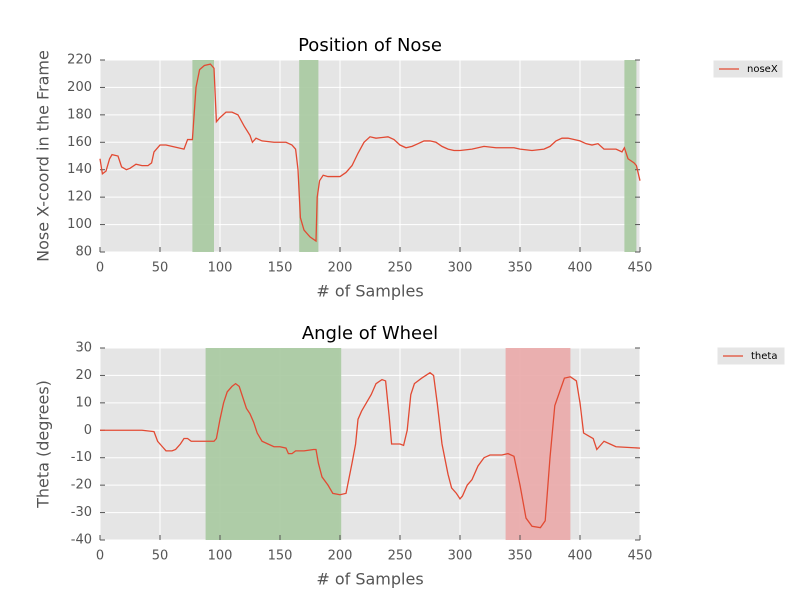  What do you see at coordinates (81, 512) in the screenshot?
I see `y-tick-label: -30` at bounding box center [81, 512].